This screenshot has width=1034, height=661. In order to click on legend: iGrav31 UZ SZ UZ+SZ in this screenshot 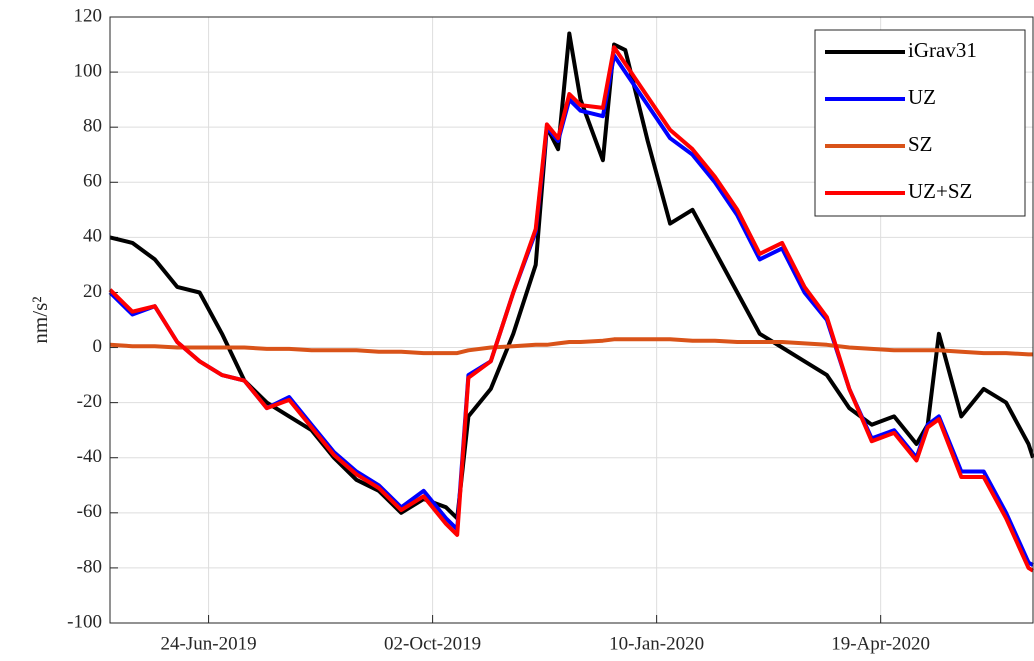, I will do `click(920, 123)`.